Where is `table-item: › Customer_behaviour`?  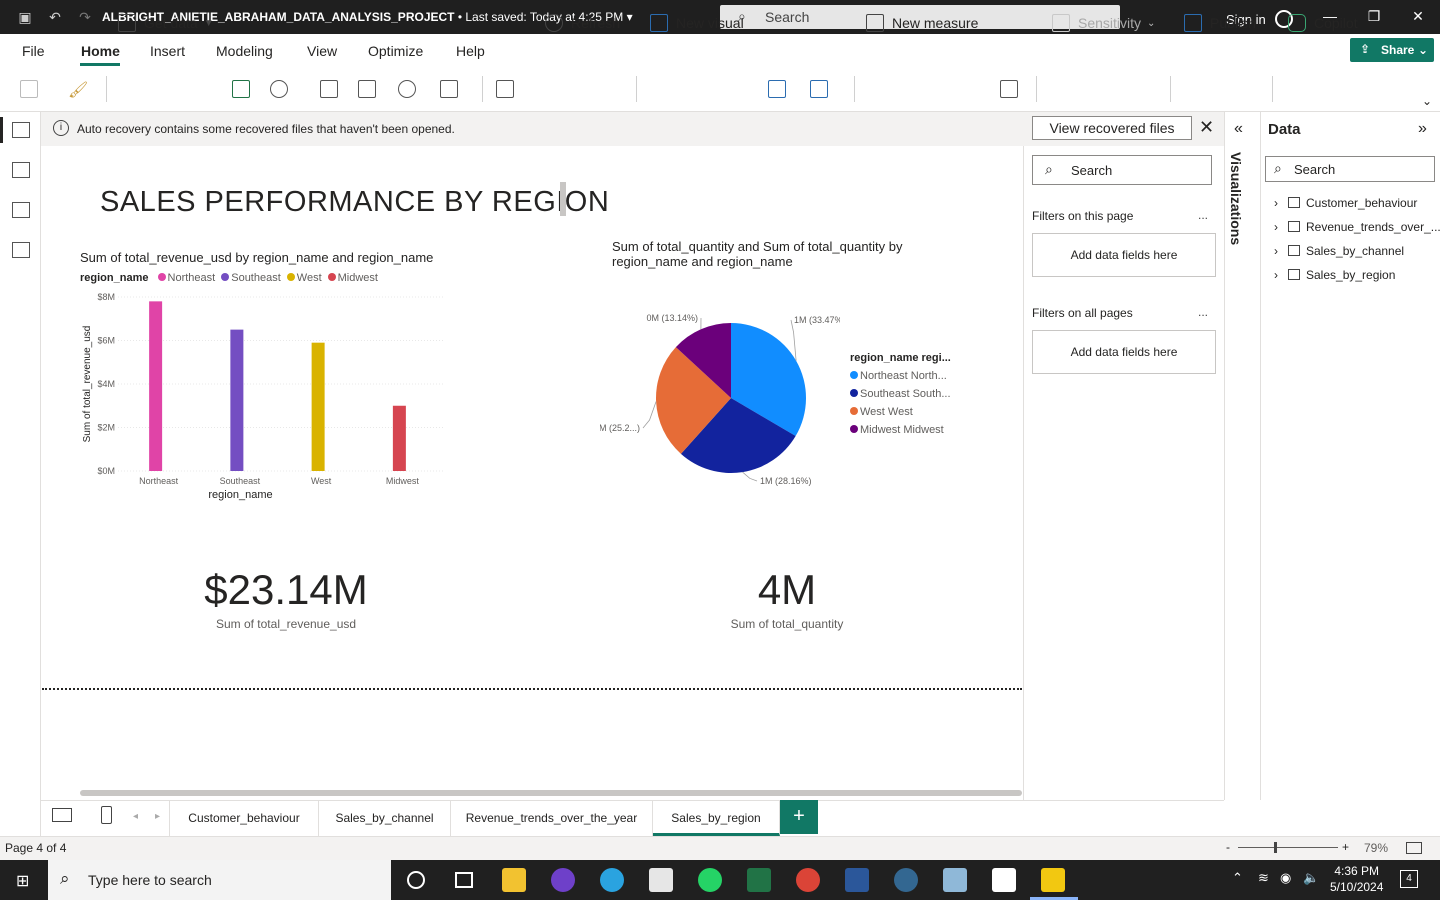 table-item: › Customer_behaviour is located at coordinates (1345, 203).